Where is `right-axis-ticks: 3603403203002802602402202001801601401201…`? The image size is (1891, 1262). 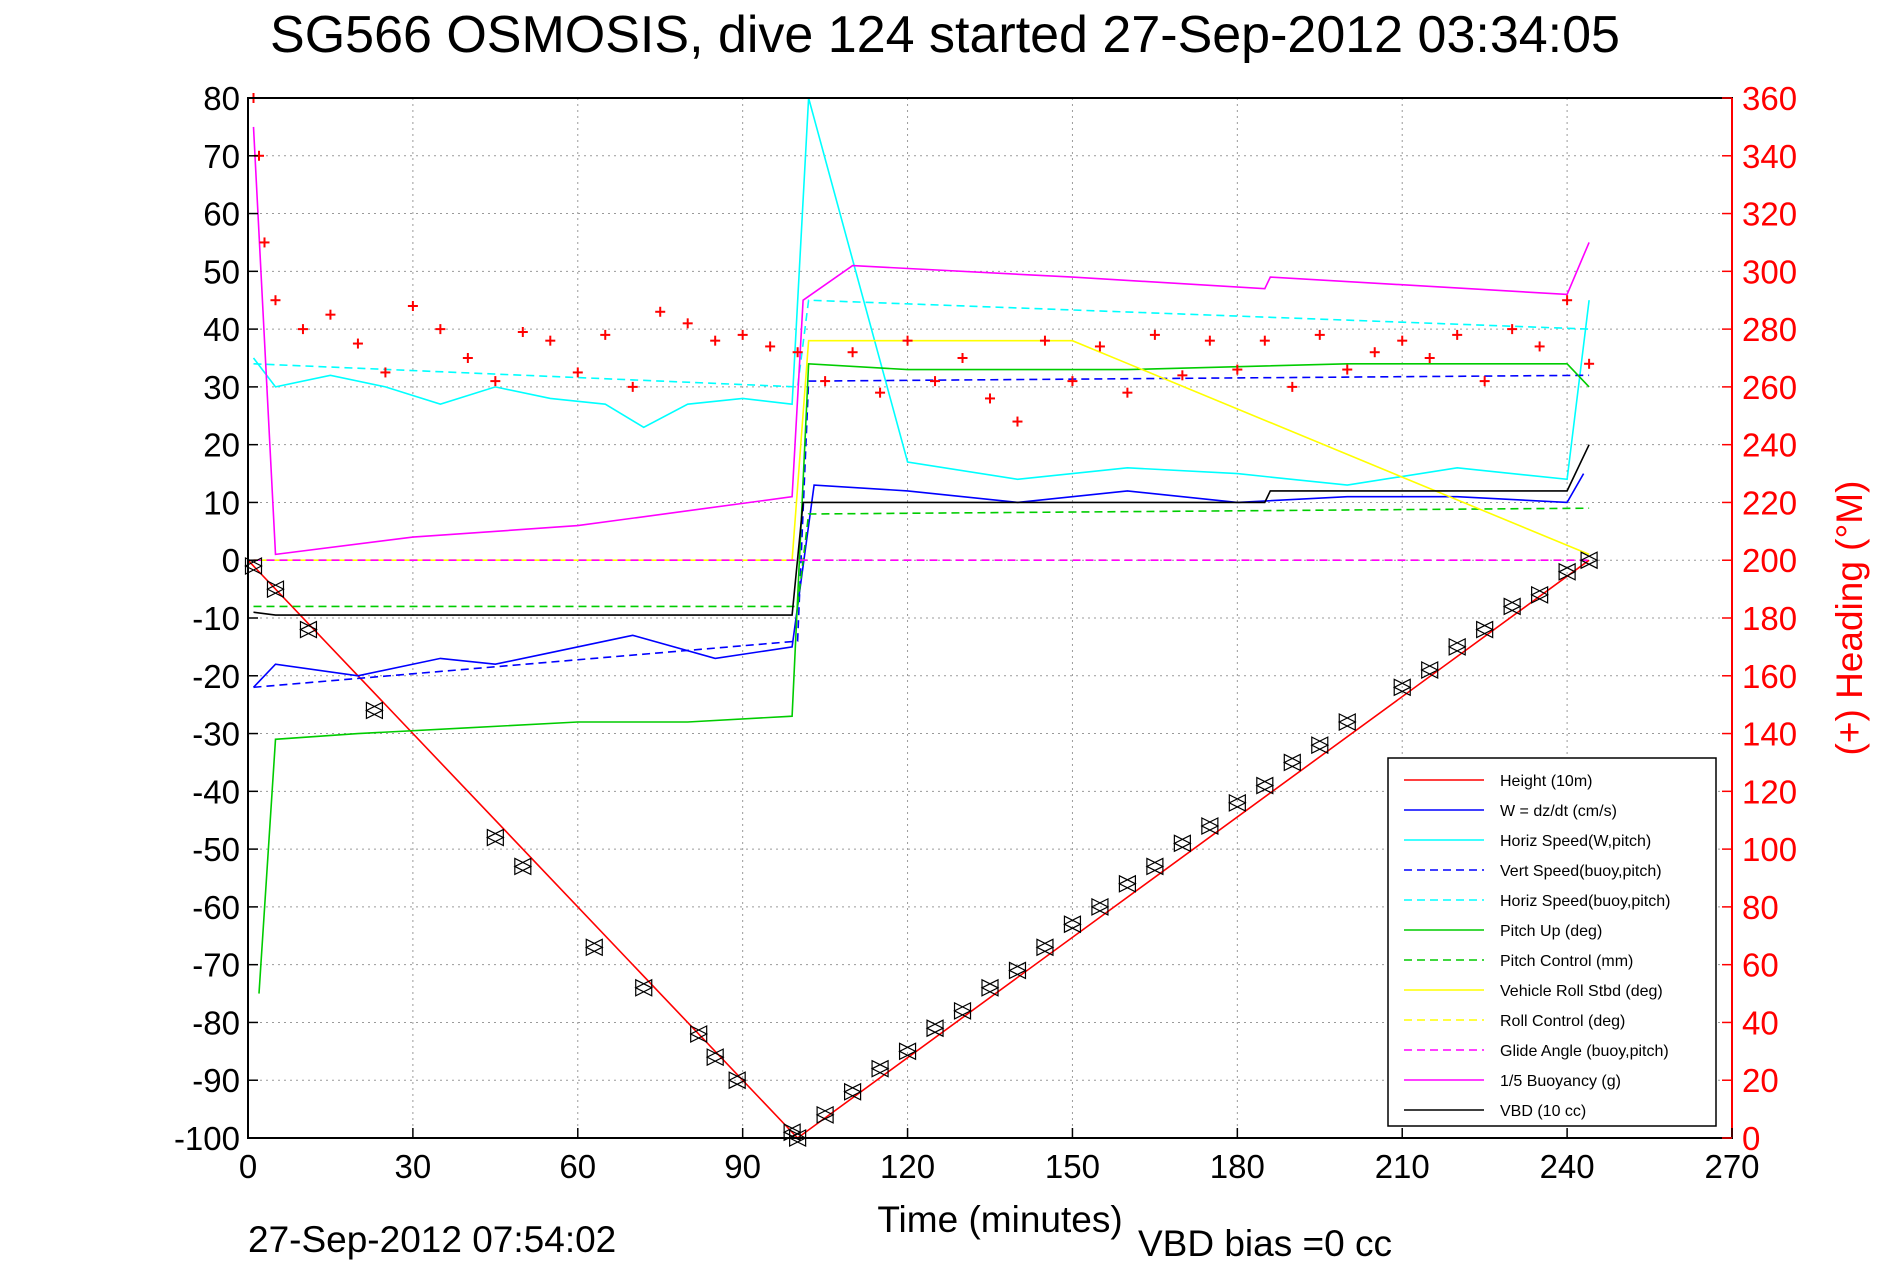
right-axis-ticks: 3603403203002802602402202001801601401201… is located at coordinates (1759, 618).